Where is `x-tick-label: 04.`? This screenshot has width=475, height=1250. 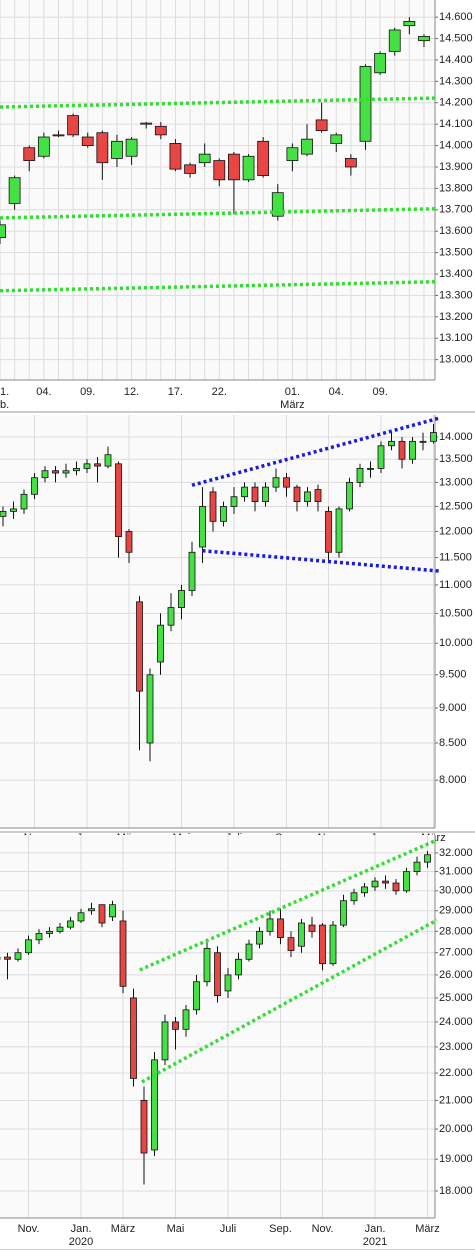 x-tick-label: 04. is located at coordinates (43, 392).